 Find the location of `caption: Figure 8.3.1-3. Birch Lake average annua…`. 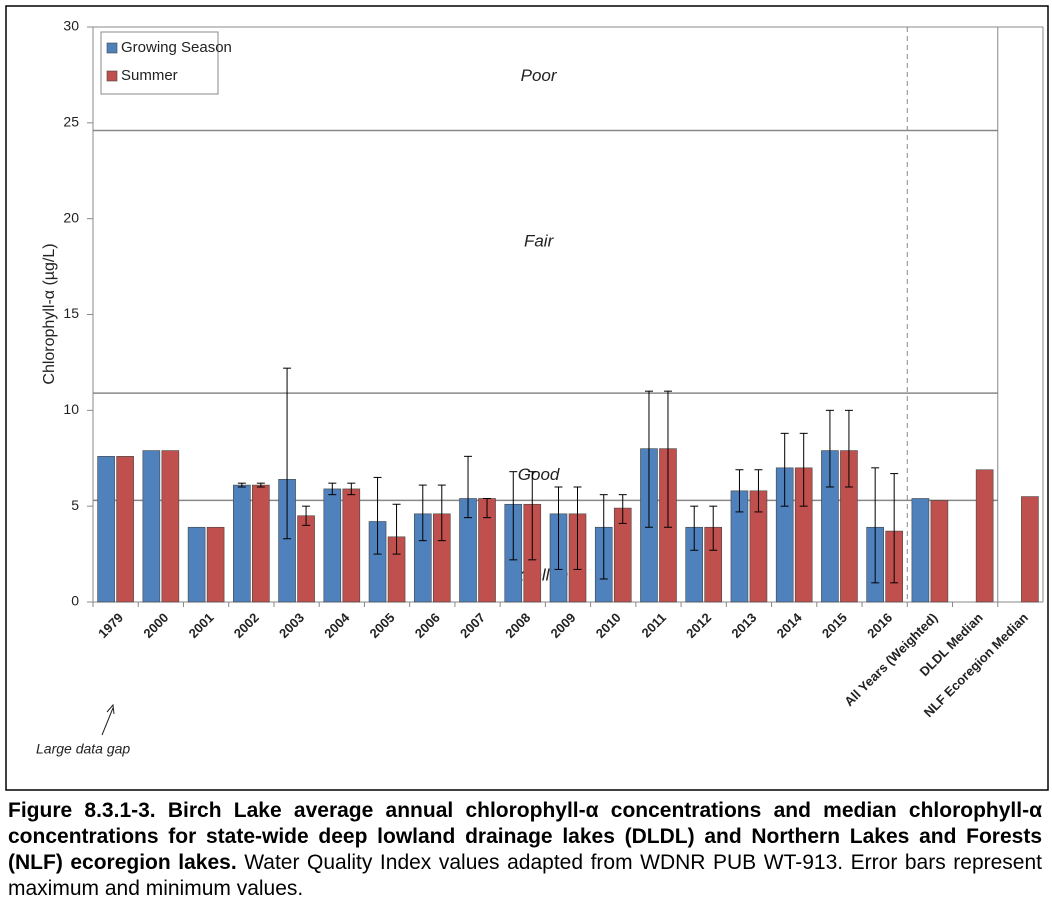

caption: Figure 8.3.1-3. Birch Lake average annua… is located at coordinates (525, 850).